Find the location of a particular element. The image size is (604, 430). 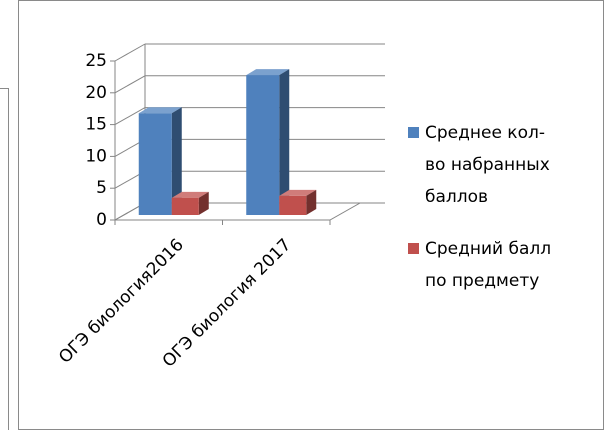

y-tick-label: 10 is located at coordinates (96, 156).